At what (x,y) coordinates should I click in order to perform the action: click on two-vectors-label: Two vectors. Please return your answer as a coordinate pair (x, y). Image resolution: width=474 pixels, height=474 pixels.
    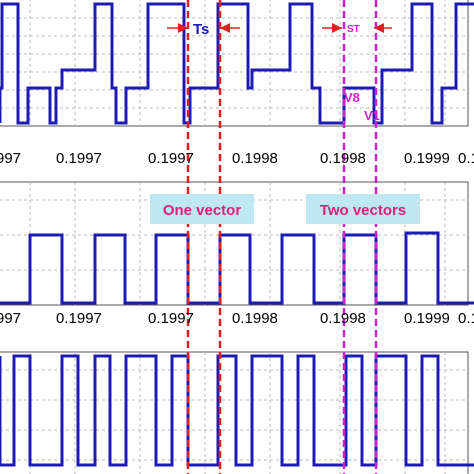
    Looking at the image, I should click on (363, 210).